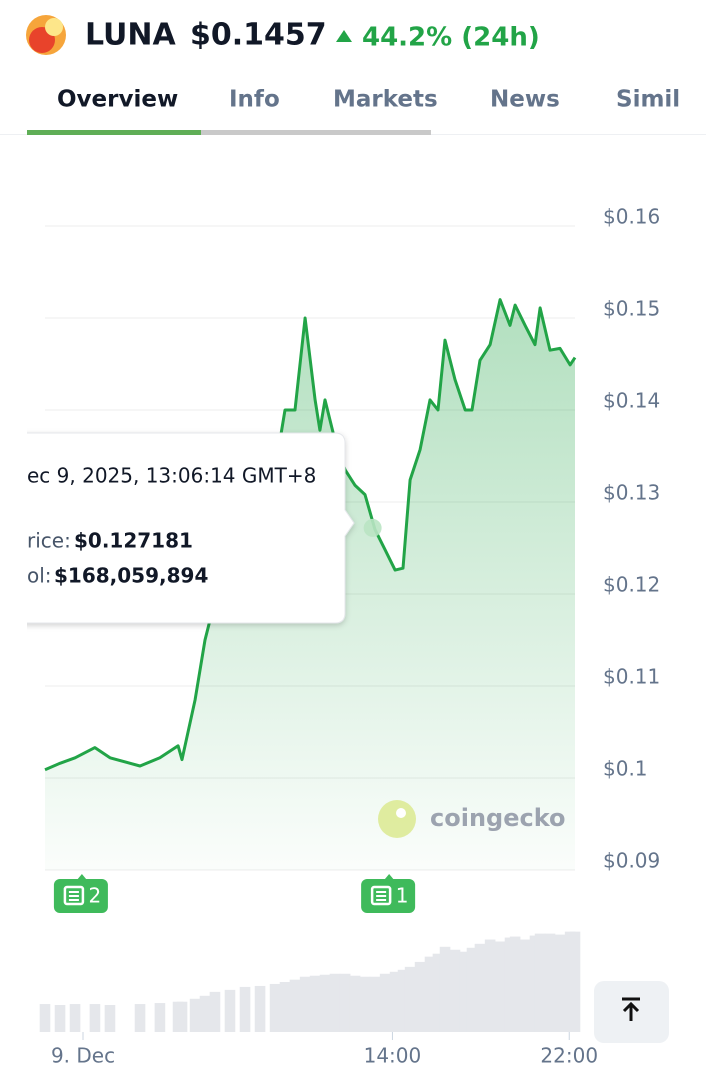 The image size is (706, 1067). I want to click on y-tick-label: $0.15, so click(631, 309).